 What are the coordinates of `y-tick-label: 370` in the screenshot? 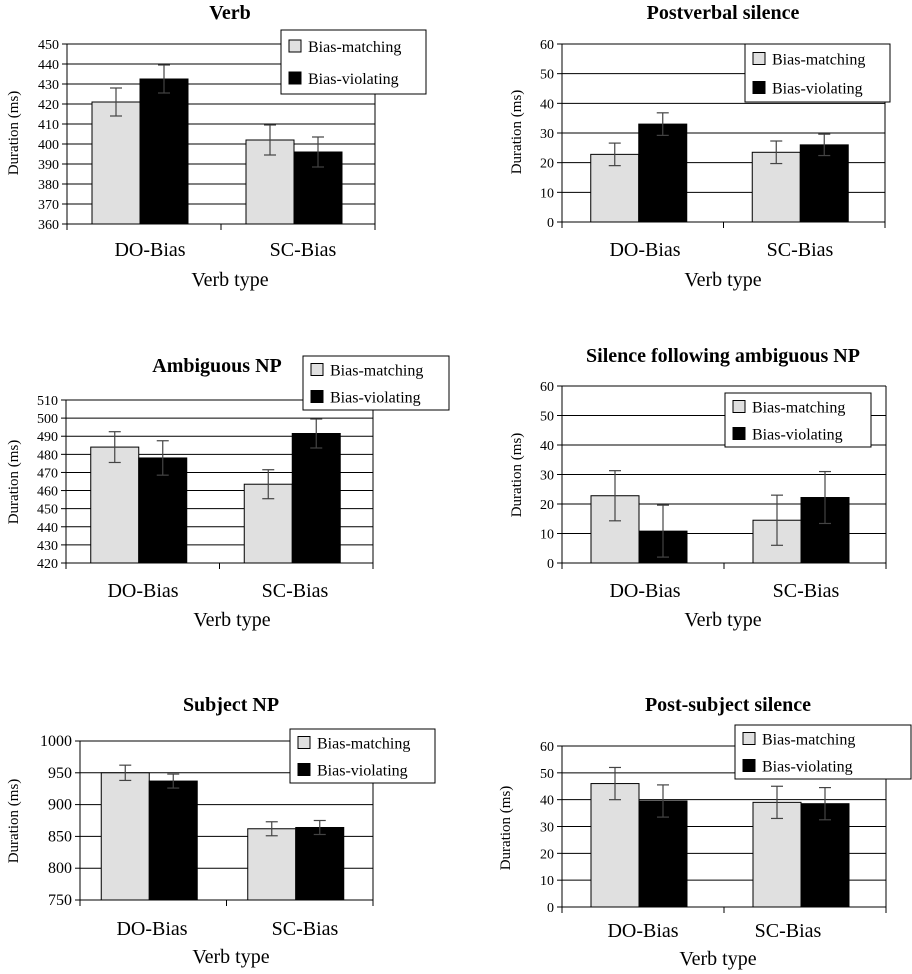 It's located at (48, 205).